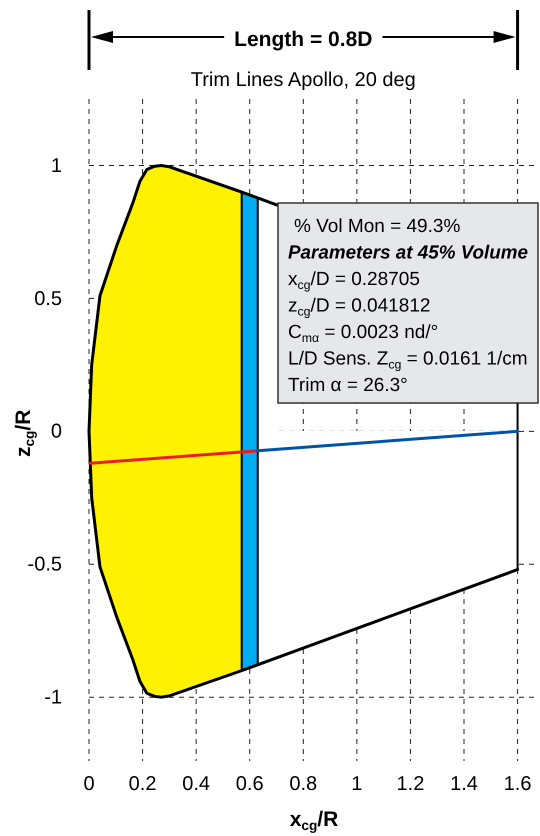 The image size is (540, 836). What do you see at coordinates (354, 280) in the screenshot?
I see `annotation: x$_{cg}$/D = 0.28705` at bounding box center [354, 280].